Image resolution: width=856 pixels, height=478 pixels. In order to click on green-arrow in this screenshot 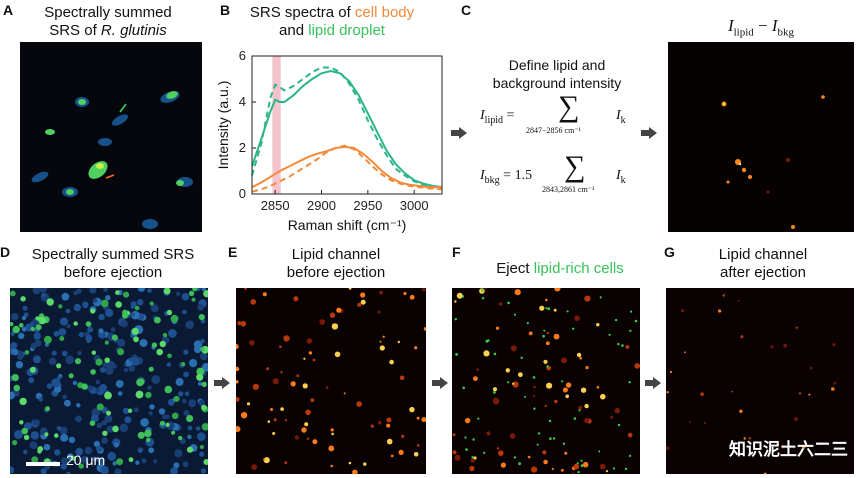, I will do `click(123, 108)`.